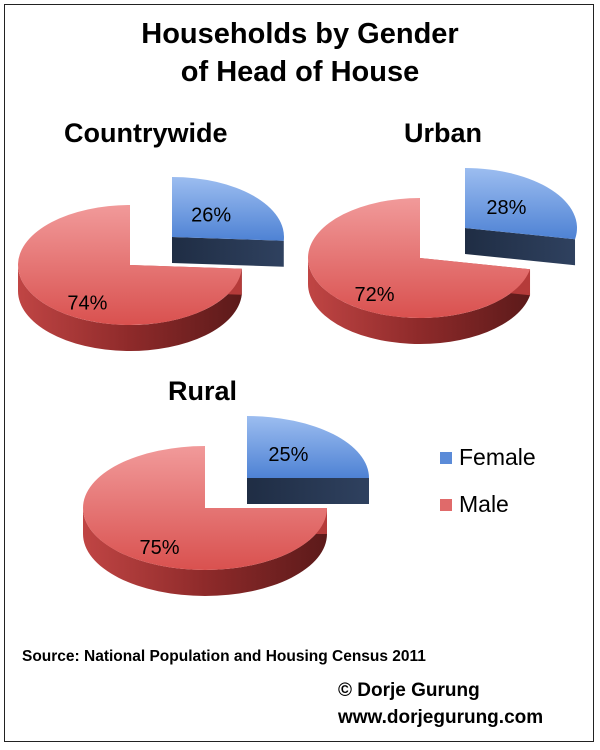 The width and height of the screenshot is (600, 750). Describe the element at coordinates (409, 690) in the screenshot. I see `copyright-credit: © Dorje Gurung` at that location.